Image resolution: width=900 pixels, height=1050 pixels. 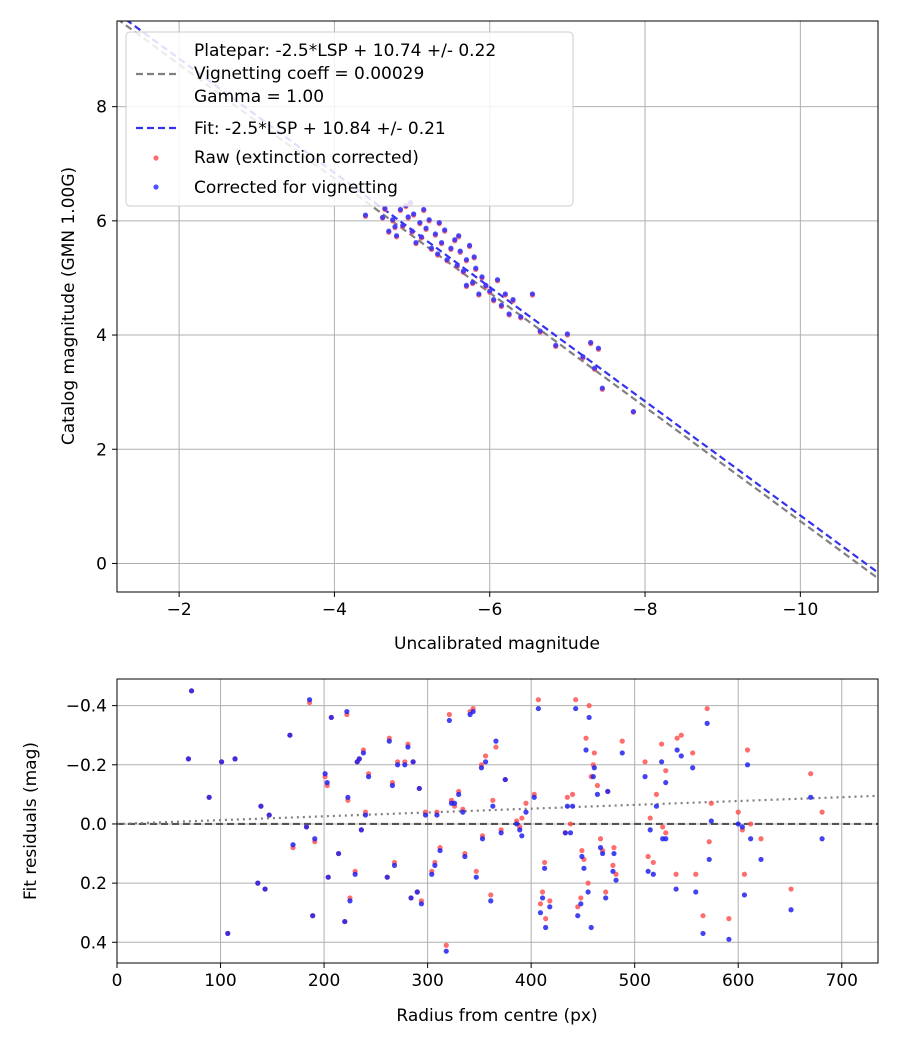 I want to click on bottom-y-axis-label: Fit residuals (mag), so click(x=31, y=821).